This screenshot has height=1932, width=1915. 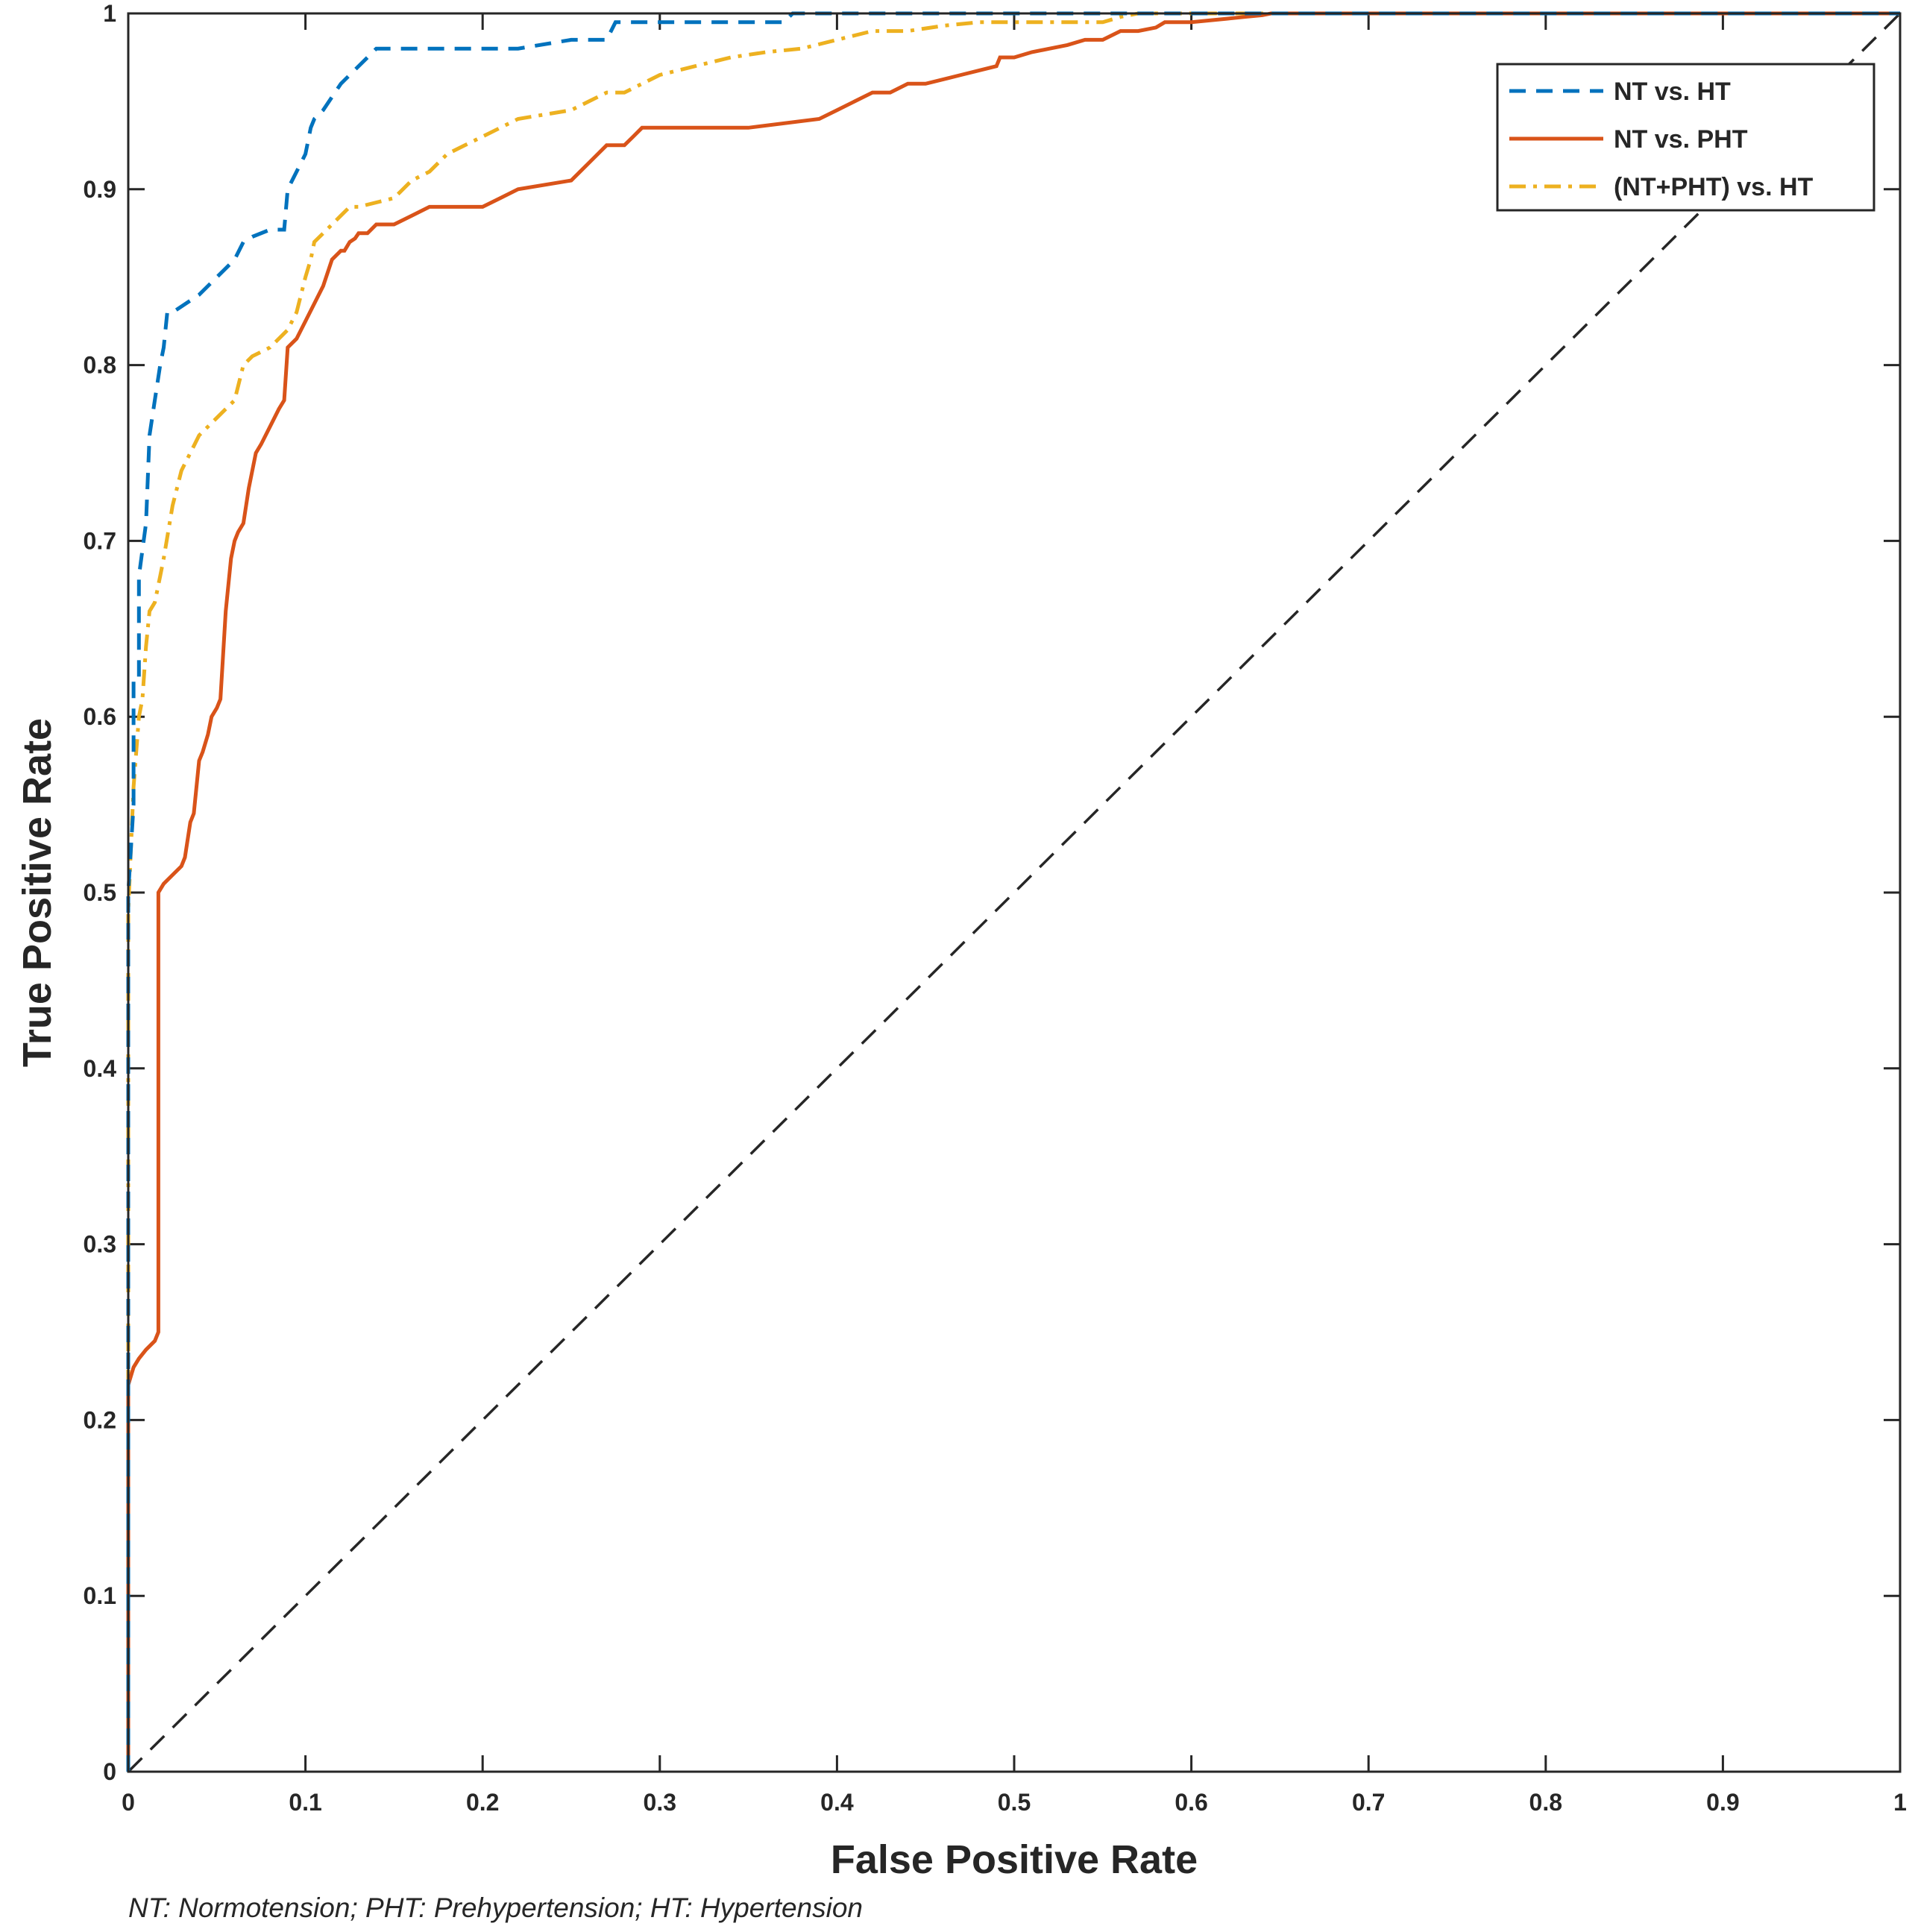 What do you see at coordinates (109, 14) in the screenshot?
I see `y-tick-label: 1` at bounding box center [109, 14].